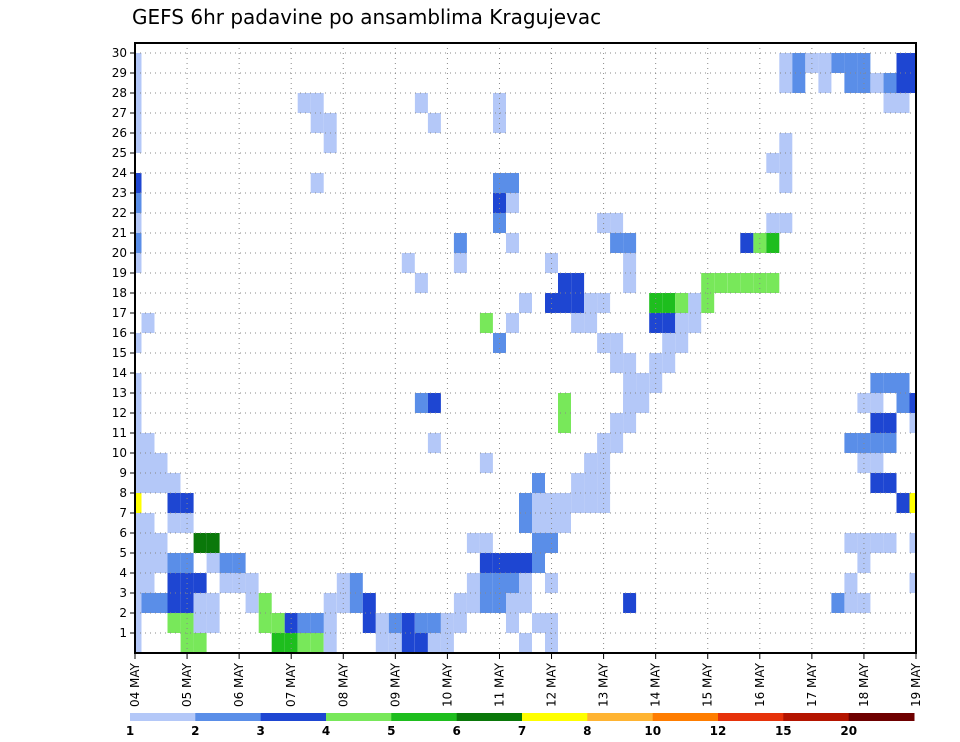  What do you see at coordinates (457, 731) in the screenshot?
I see `colorbar-label: 6` at bounding box center [457, 731].